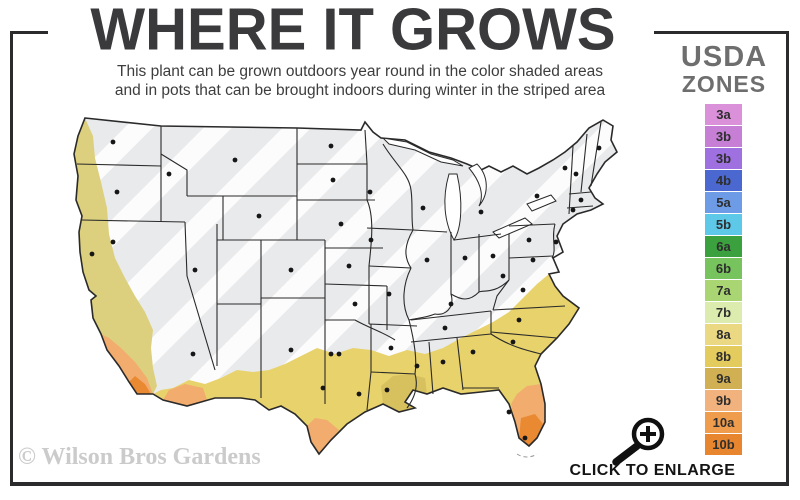 The width and height of the screenshot is (800, 500). What do you see at coordinates (723, 378) in the screenshot?
I see `legend-chip-9a: 9a` at bounding box center [723, 378].